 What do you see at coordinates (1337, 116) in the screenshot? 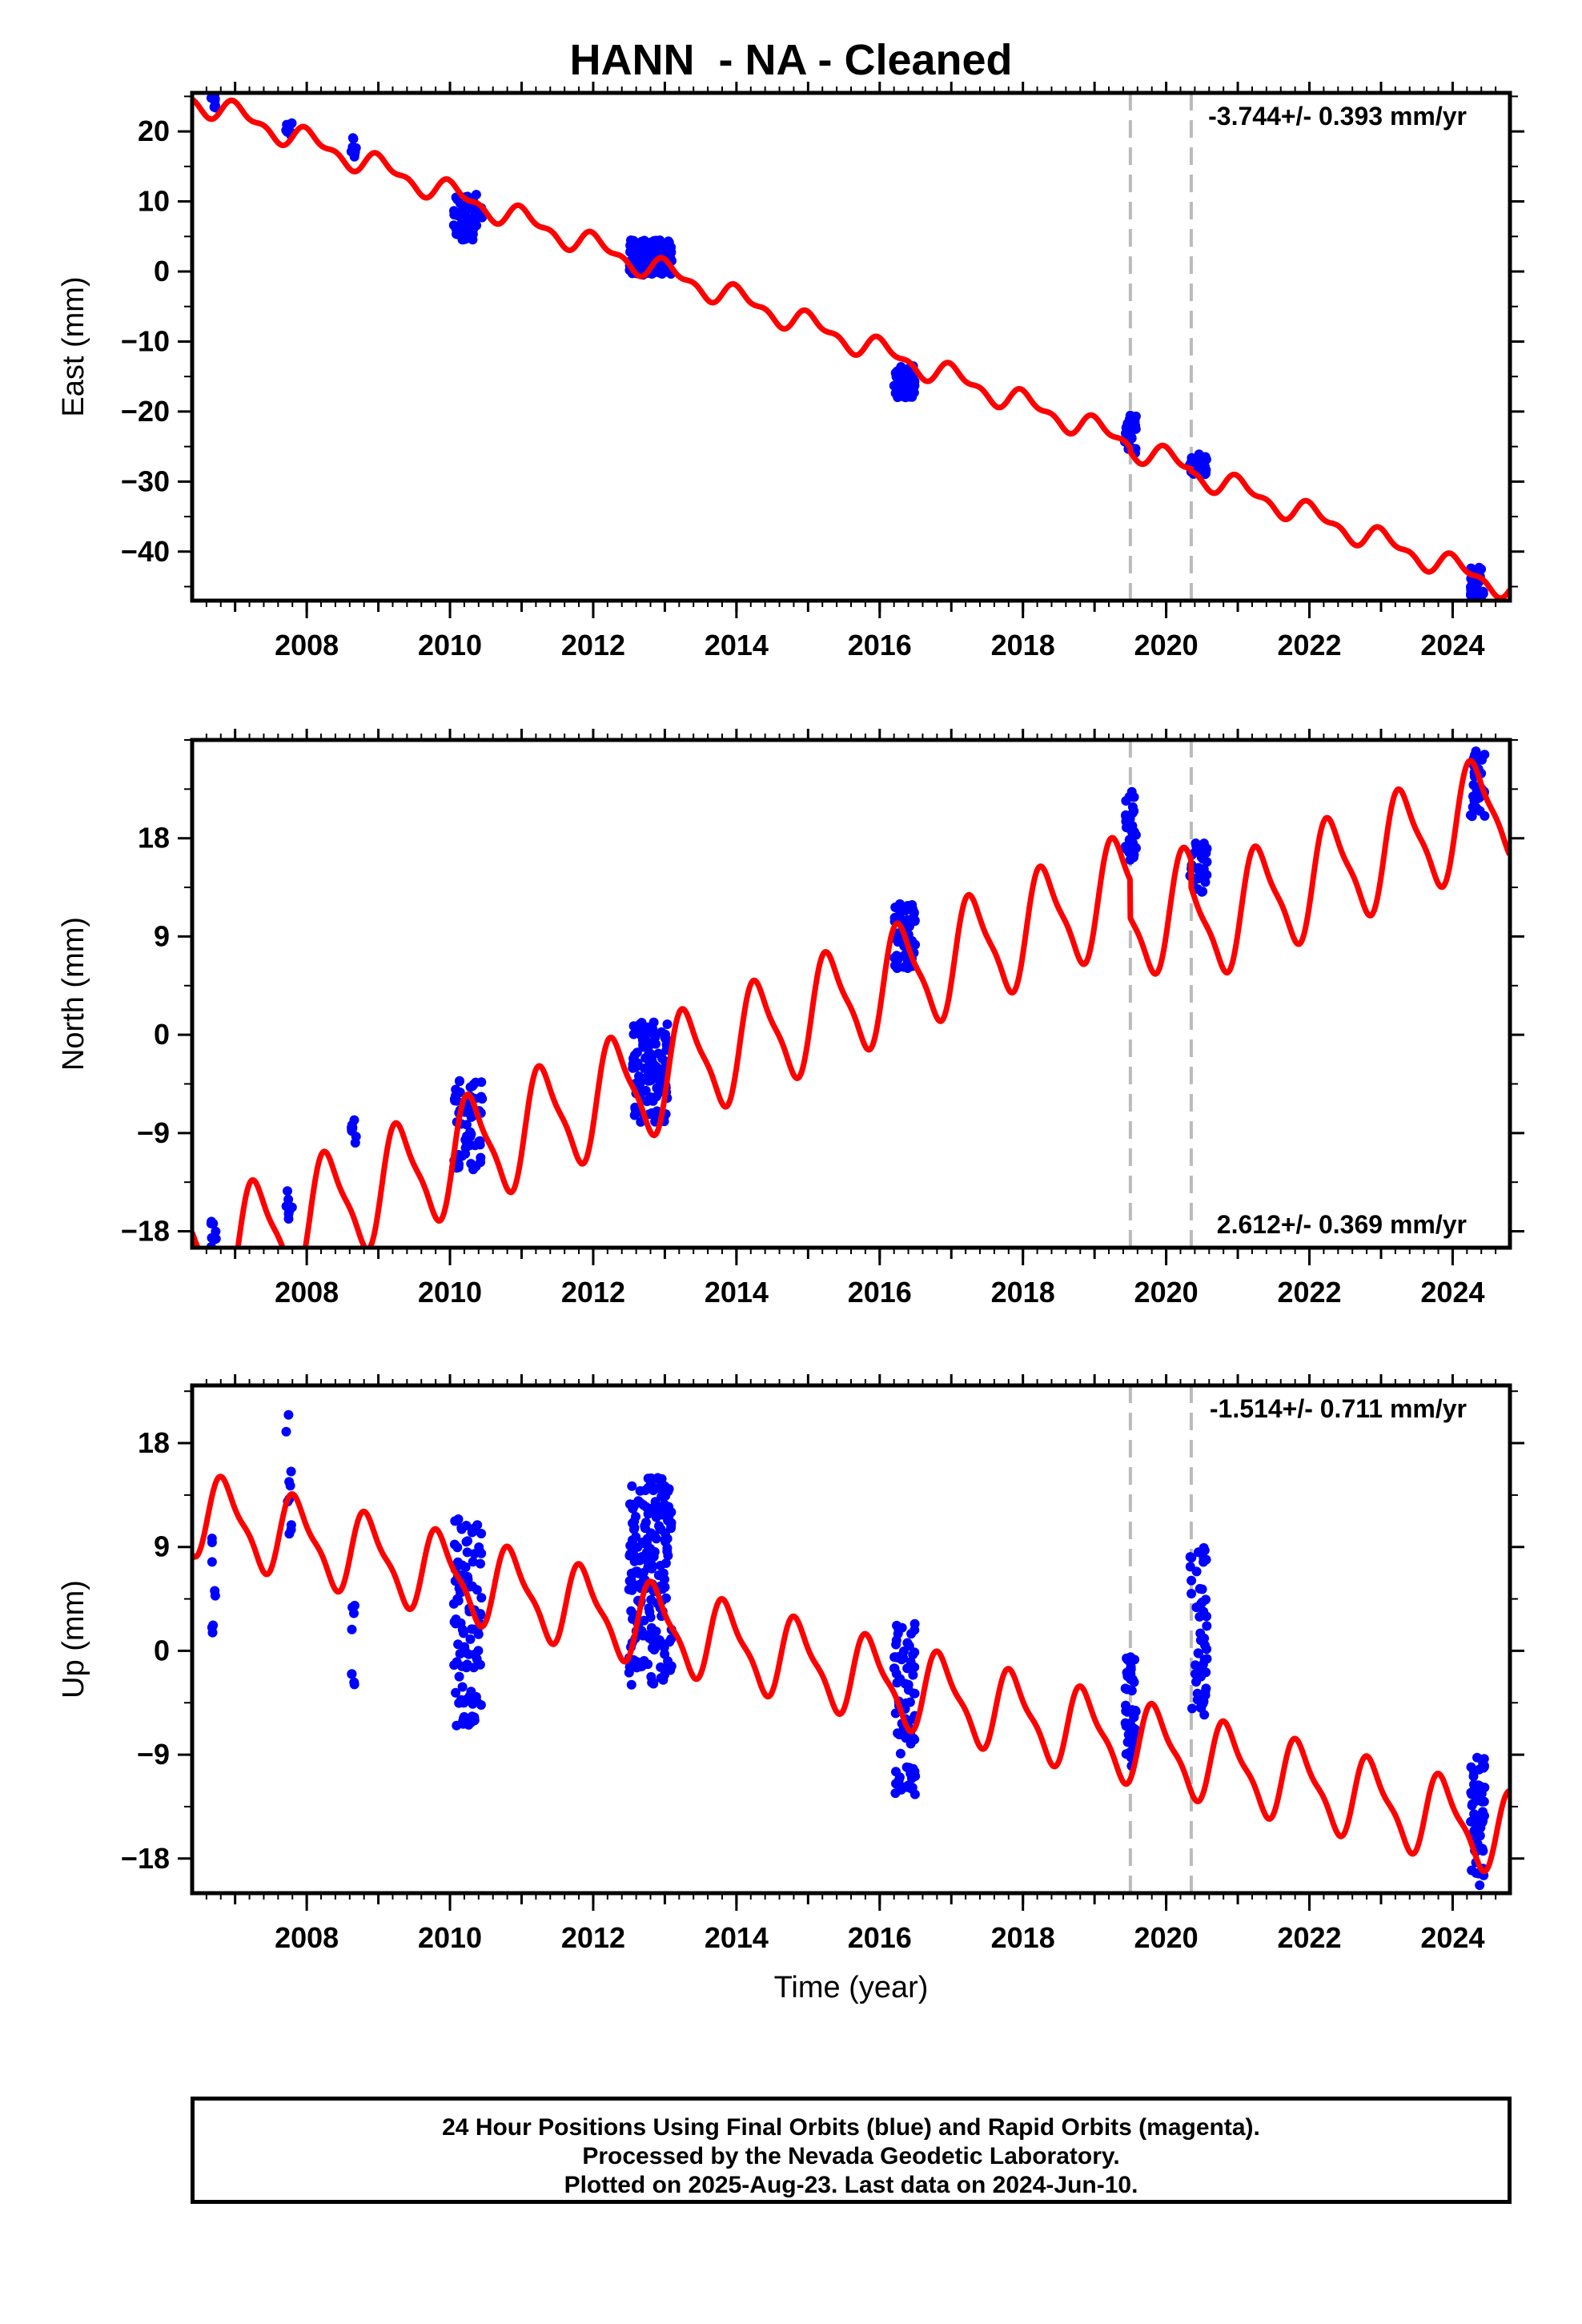
I see `rate-annotation-east: -3.744+/- 0.393 mm/yr` at bounding box center [1337, 116].